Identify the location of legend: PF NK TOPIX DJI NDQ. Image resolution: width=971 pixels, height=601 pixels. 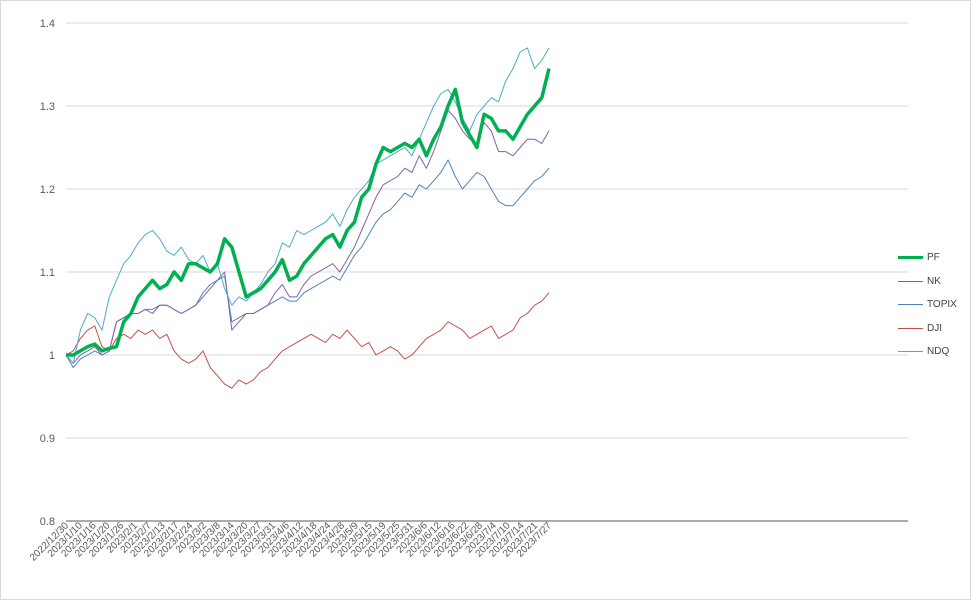
(927, 305).